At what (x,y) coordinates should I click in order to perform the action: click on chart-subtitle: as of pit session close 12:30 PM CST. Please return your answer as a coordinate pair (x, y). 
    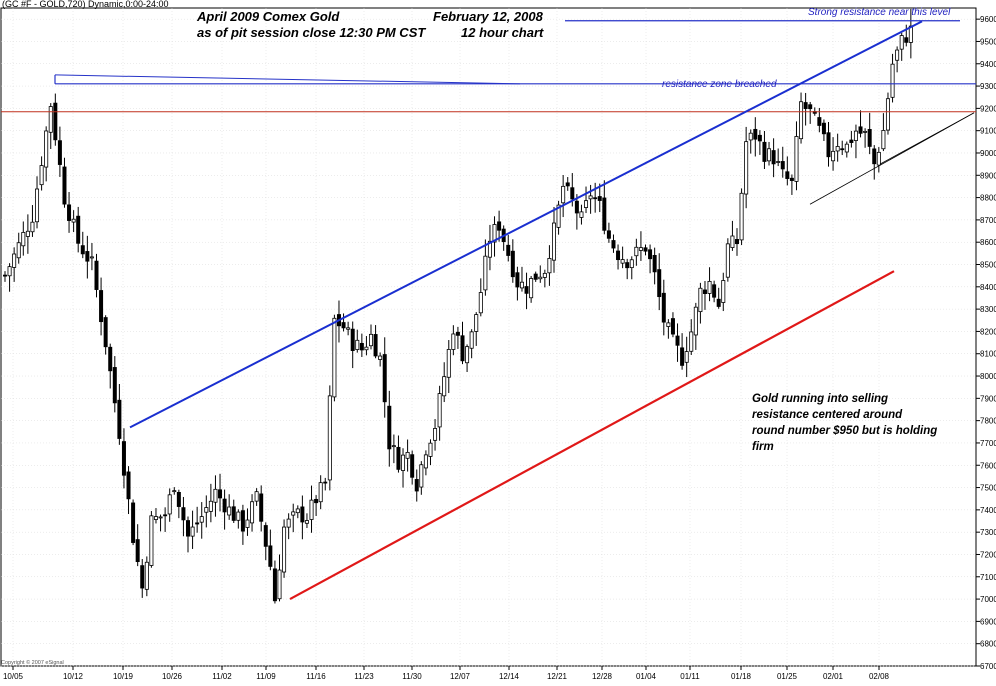
    Looking at the image, I should click on (311, 32).